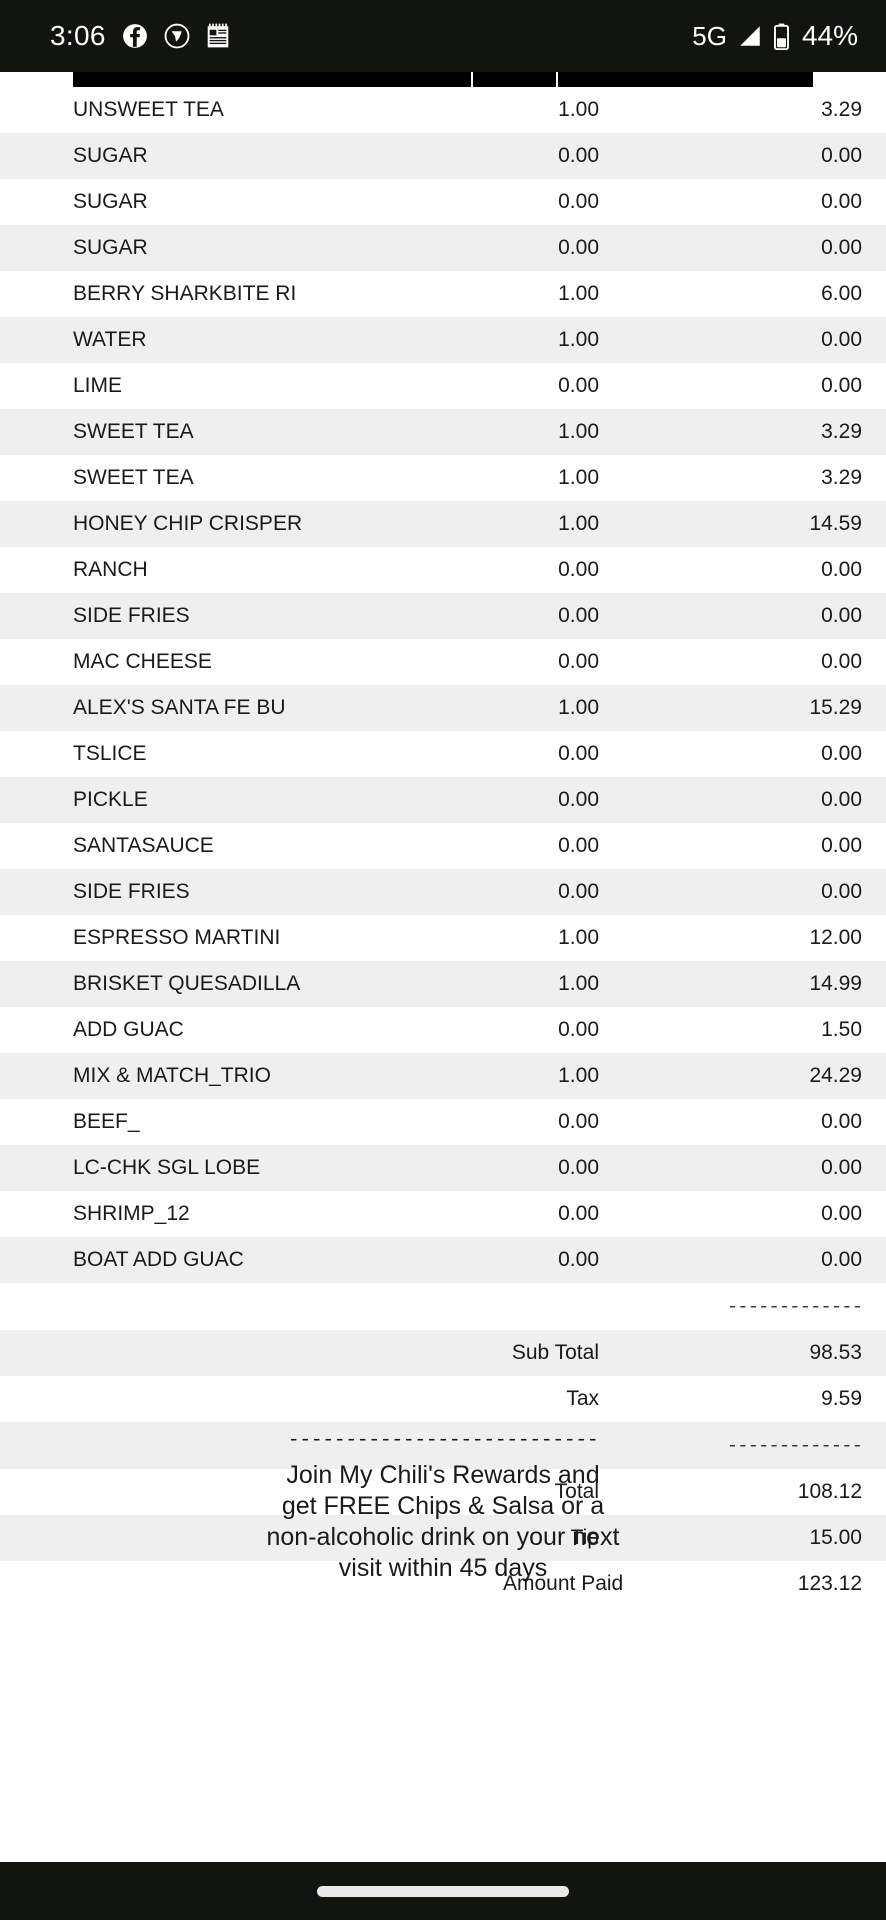 Image resolution: width=886 pixels, height=1920 pixels. What do you see at coordinates (143, 845) in the screenshot?
I see `item-name-cell: SANTASAUCE` at bounding box center [143, 845].